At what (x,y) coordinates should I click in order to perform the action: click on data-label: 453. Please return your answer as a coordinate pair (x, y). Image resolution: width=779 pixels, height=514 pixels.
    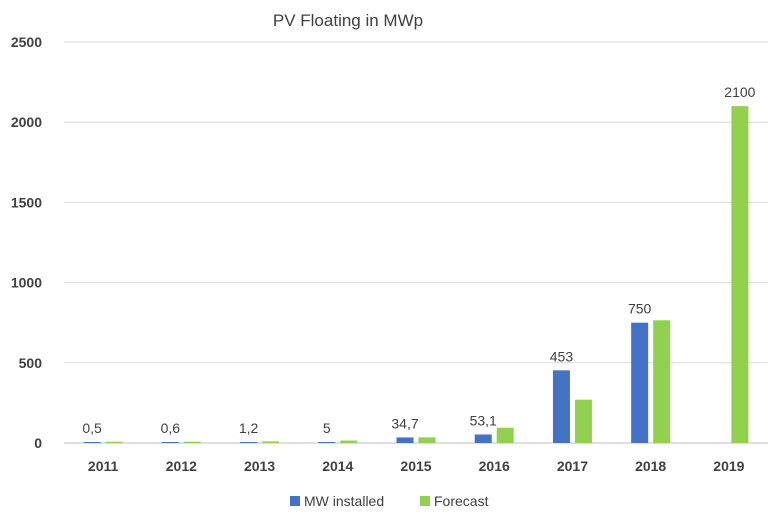
    Looking at the image, I should click on (562, 356).